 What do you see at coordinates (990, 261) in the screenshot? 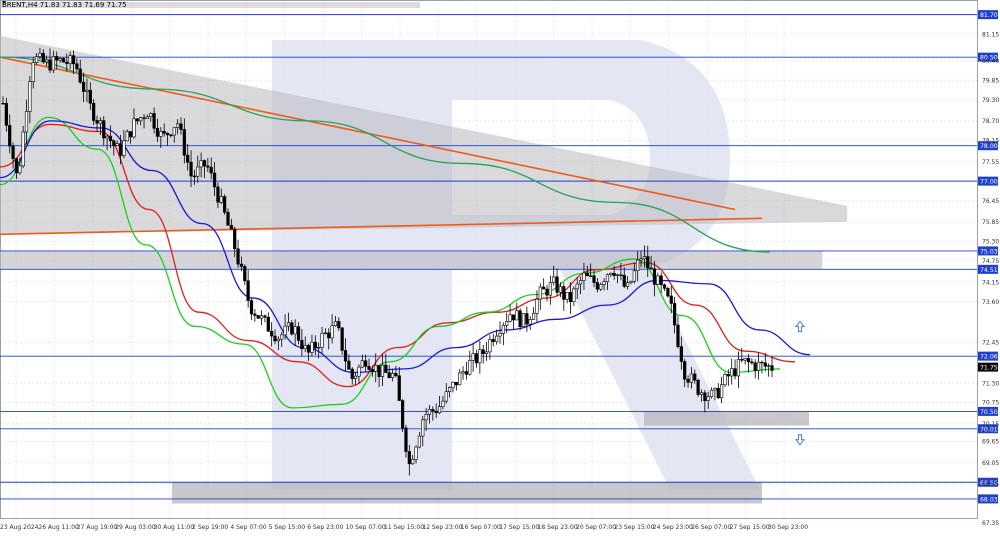
I see `price-tick-label: 74.75` at bounding box center [990, 261].